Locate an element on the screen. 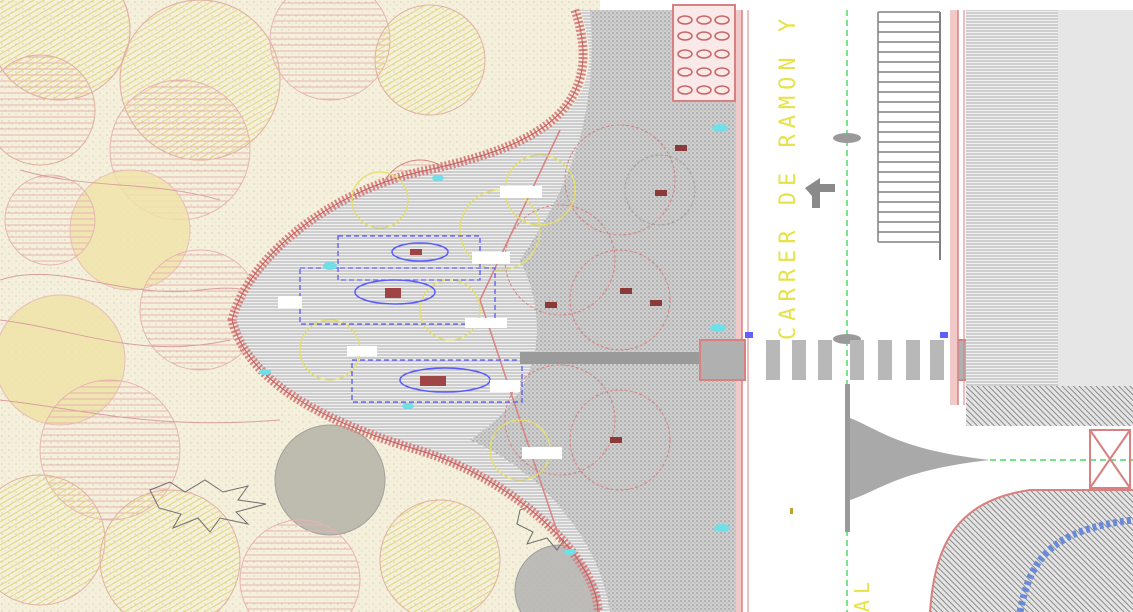 Image resolution: width=1133 pixels, height=612 pixels. street-curb-left is located at coordinates (742, 311).